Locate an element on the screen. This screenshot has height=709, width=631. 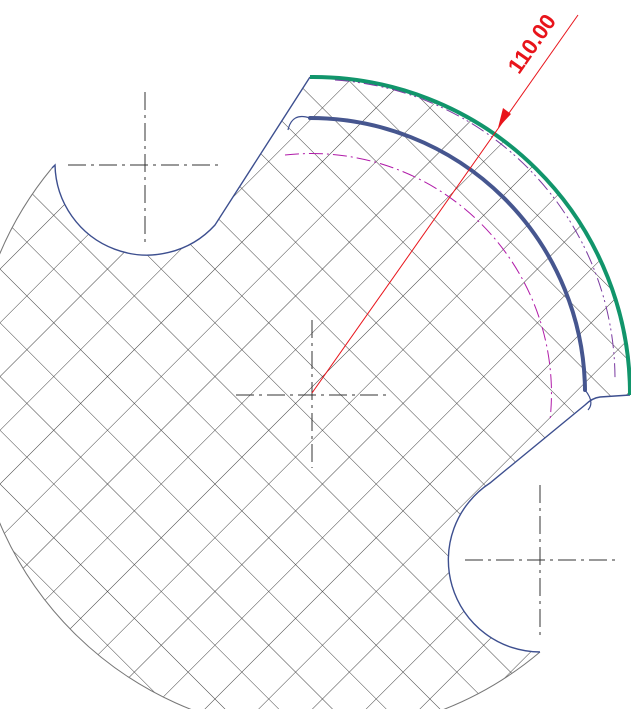
dimension-label: 110.00 is located at coordinates (532, 43).